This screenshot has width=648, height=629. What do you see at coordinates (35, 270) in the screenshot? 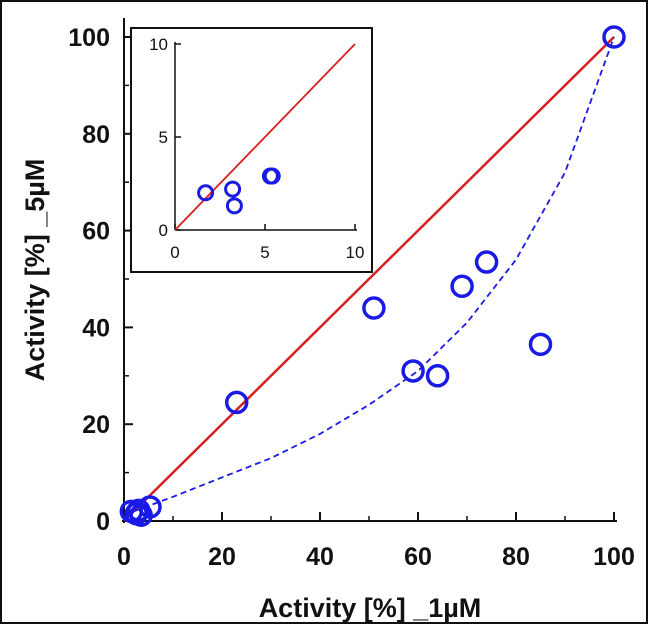
I see `y-axis-title: Activity [%] _5µM` at bounding box center [35, 270].